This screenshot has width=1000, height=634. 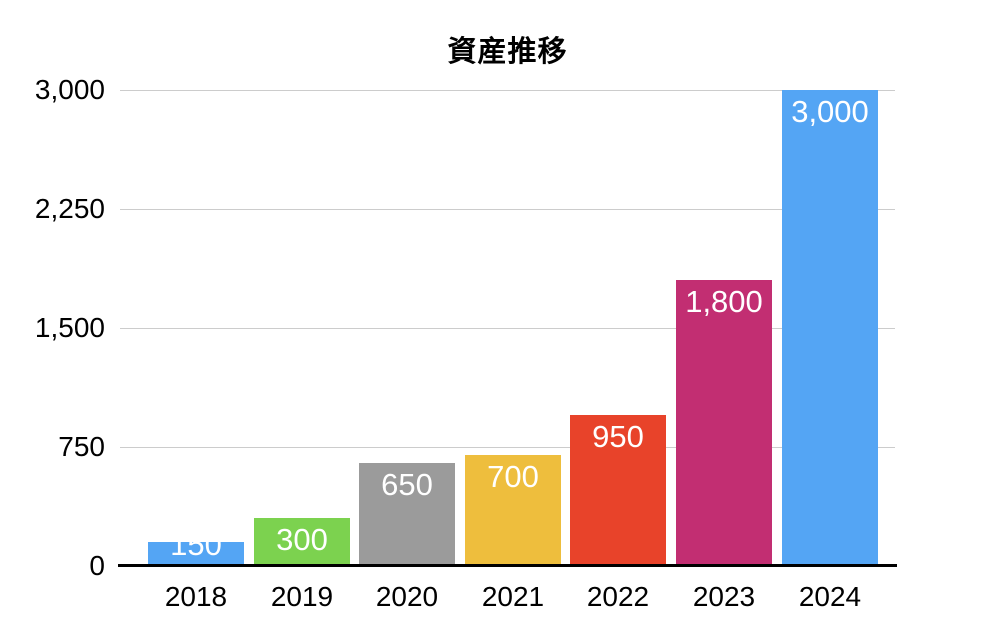 I want to click on bar-value-label: 950, so click(x=618, y=436).